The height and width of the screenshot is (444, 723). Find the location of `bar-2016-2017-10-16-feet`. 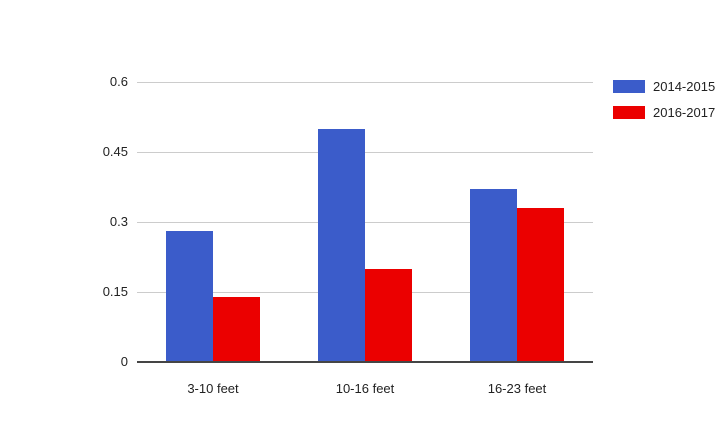

bar-2016-2017-10-16-feet is located at coordinates (388, 315).